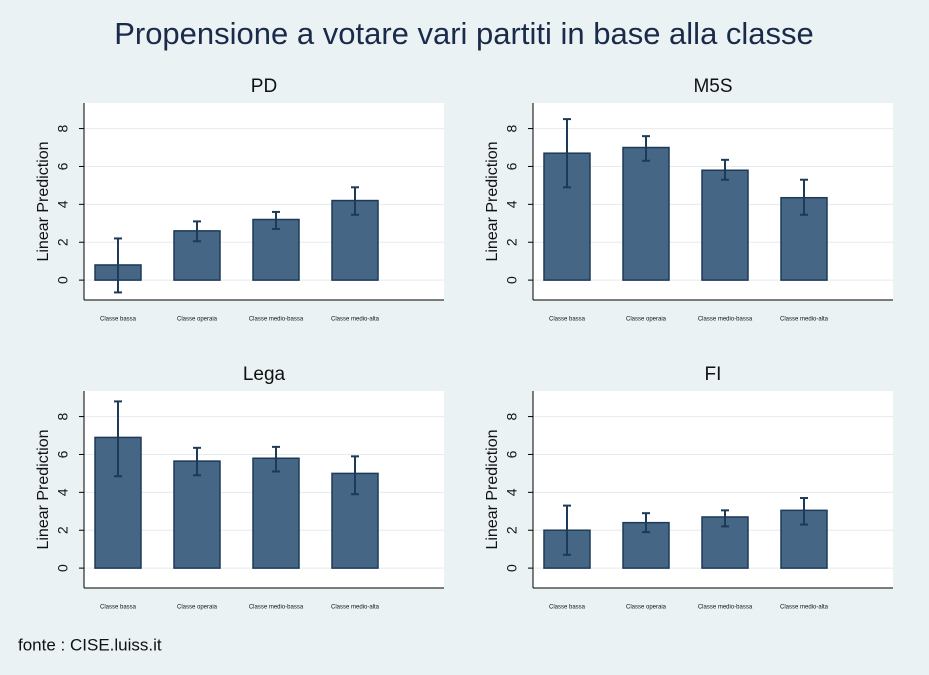  What do you see at coordinates (264, 86) in the screenshot?
I see `panel-title: PD` at bounding box center [264, 86].